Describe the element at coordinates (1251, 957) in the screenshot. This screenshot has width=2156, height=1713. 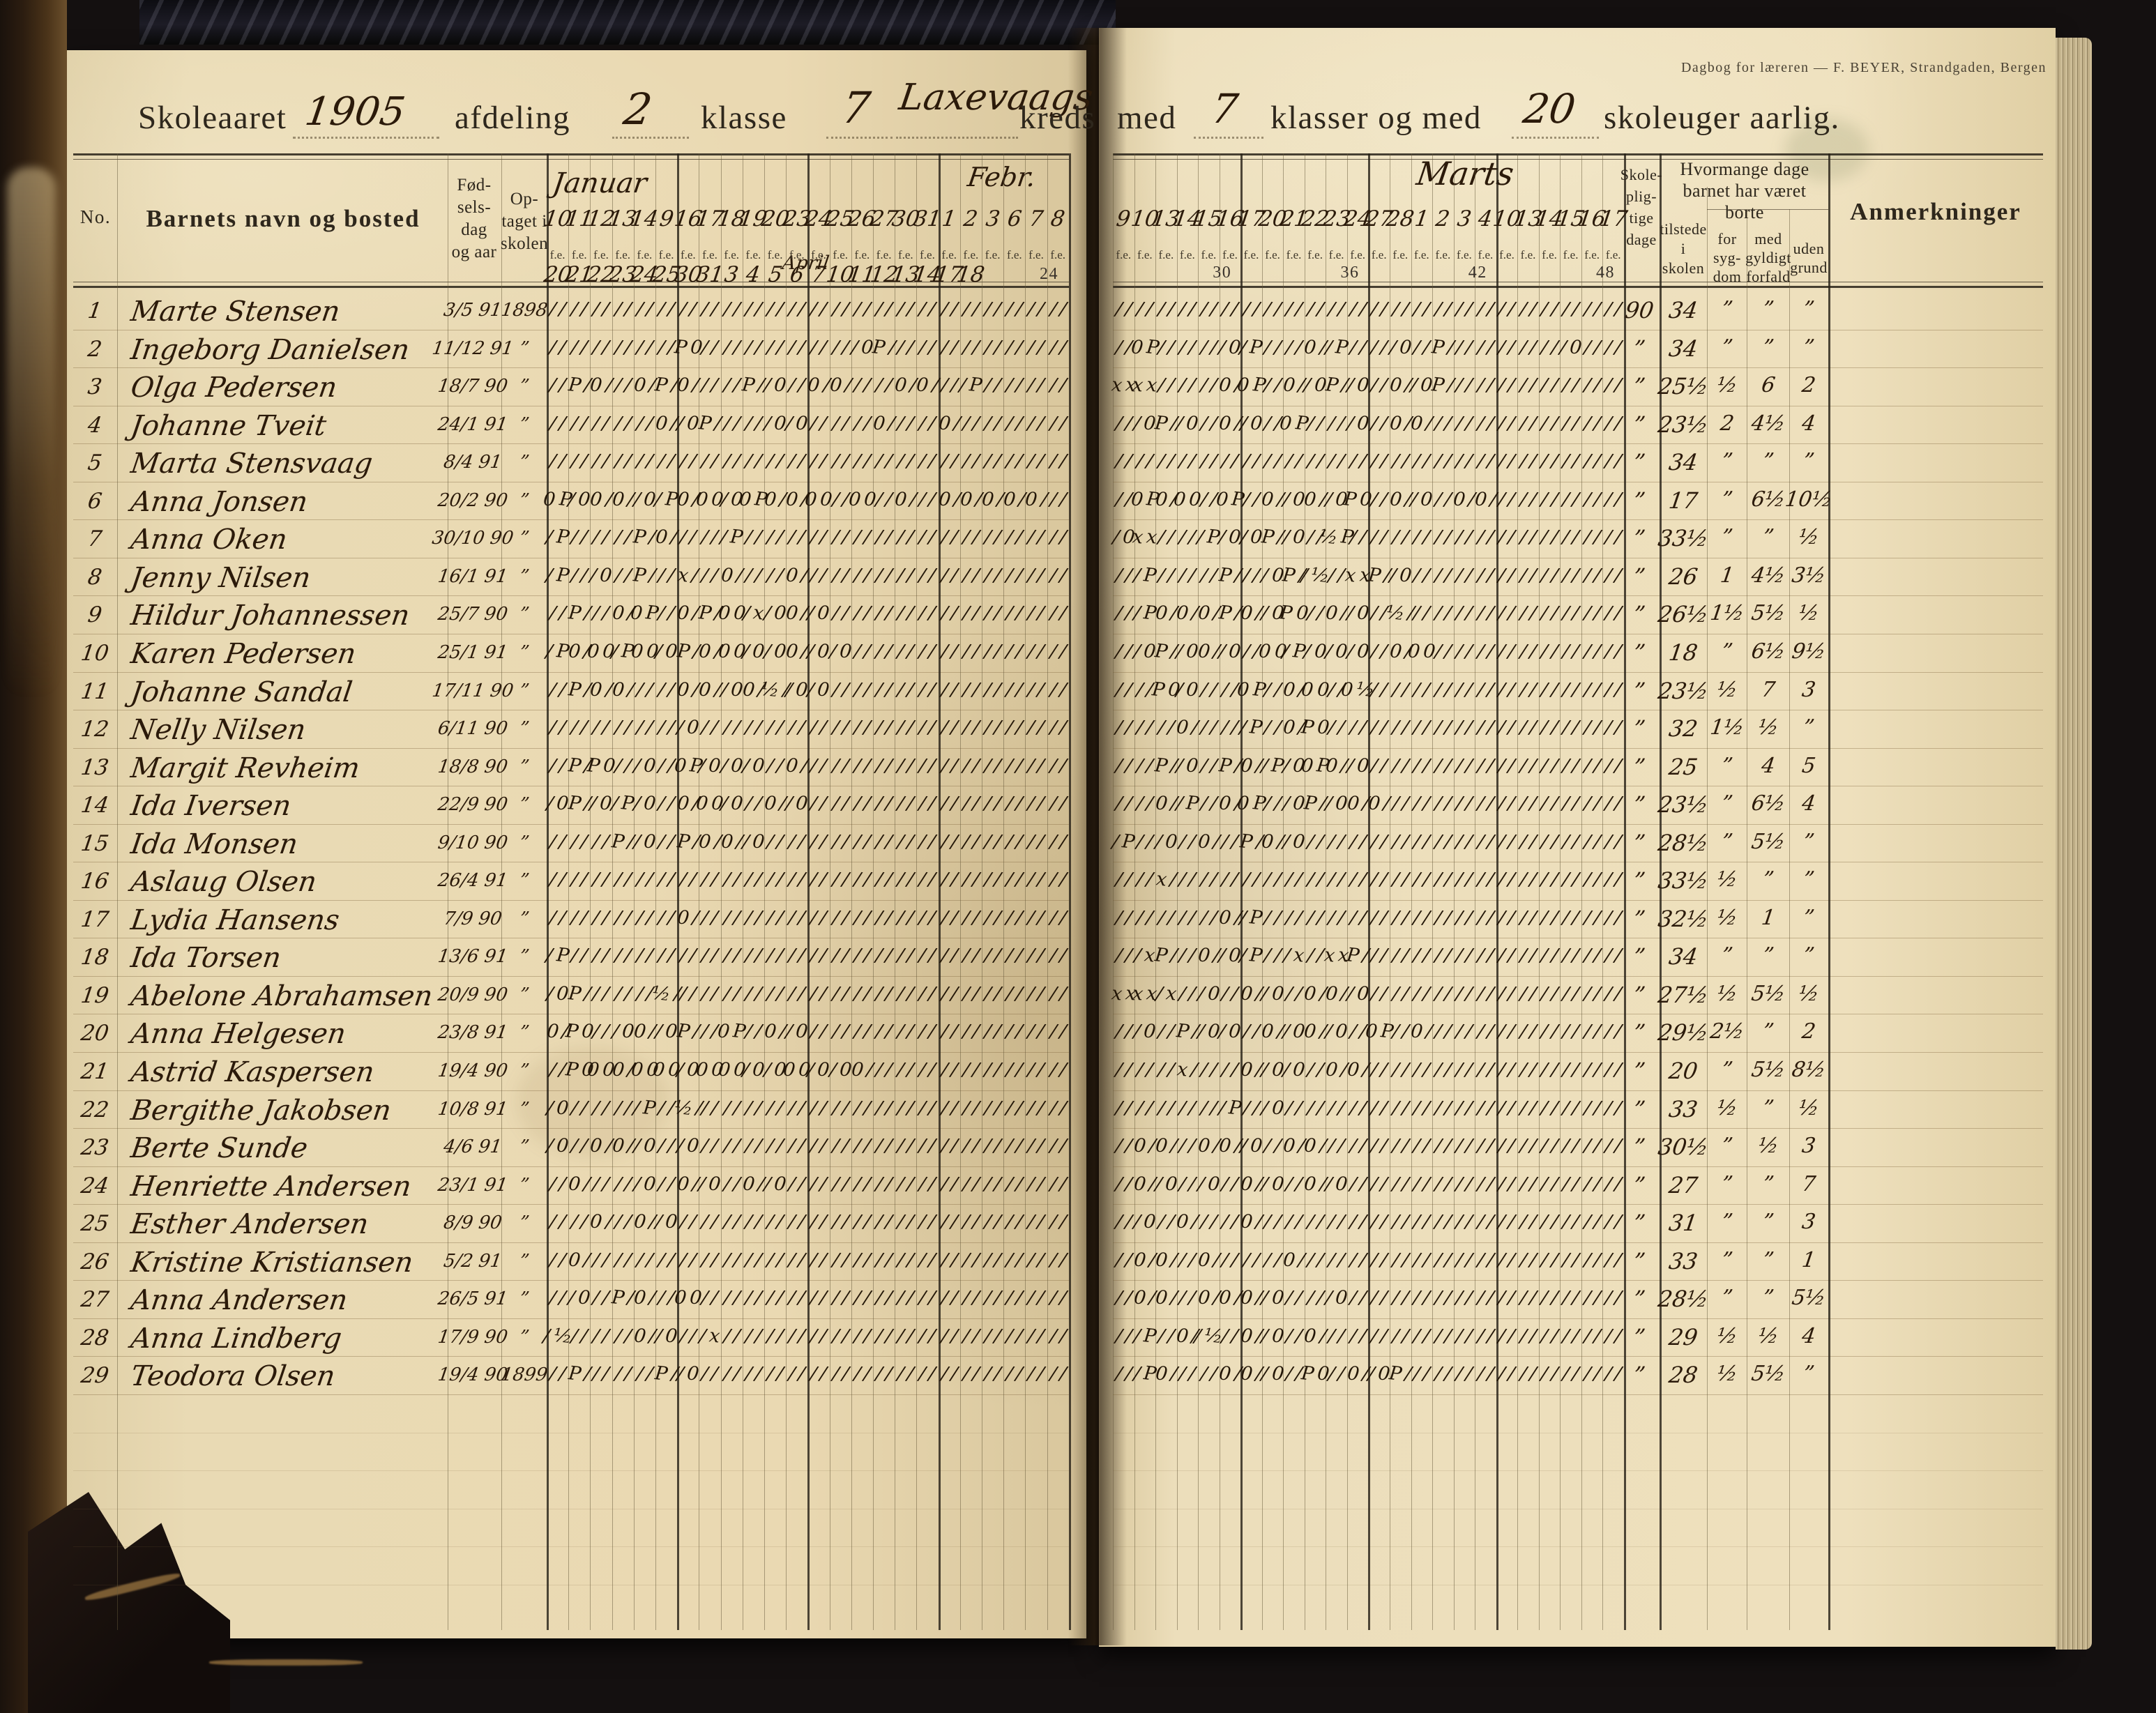
I see `attendance-day-cell: / P` at that location.